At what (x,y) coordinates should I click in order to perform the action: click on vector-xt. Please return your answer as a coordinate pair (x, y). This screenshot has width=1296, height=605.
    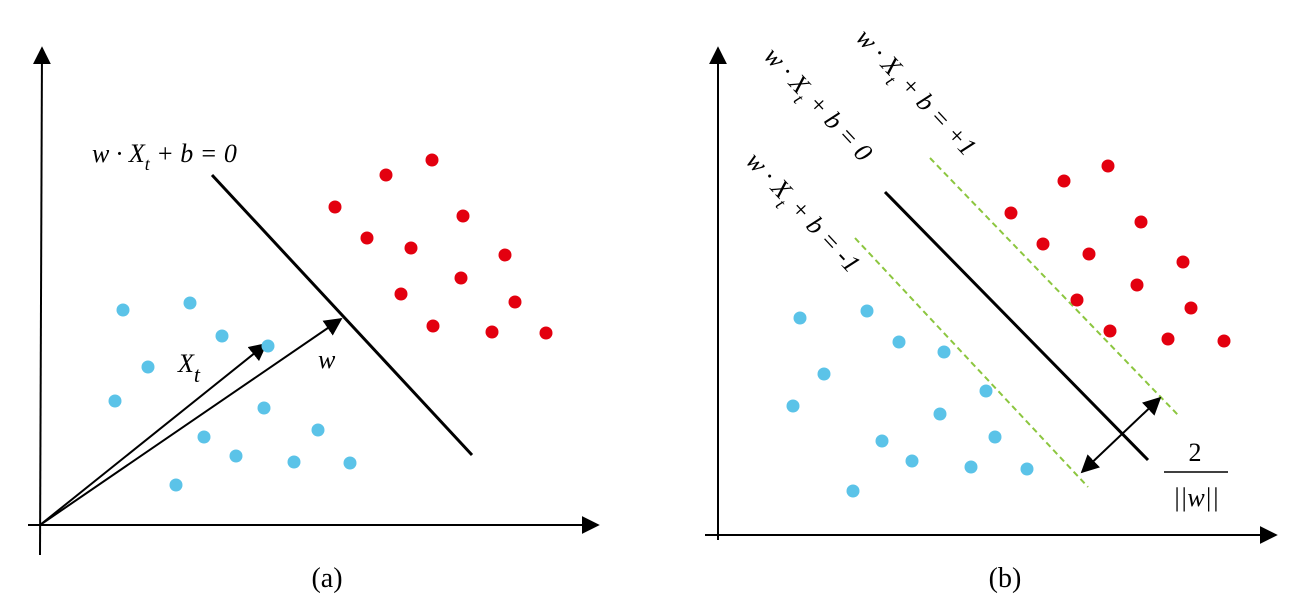
    Looking at the image, I should click on (153, 434).